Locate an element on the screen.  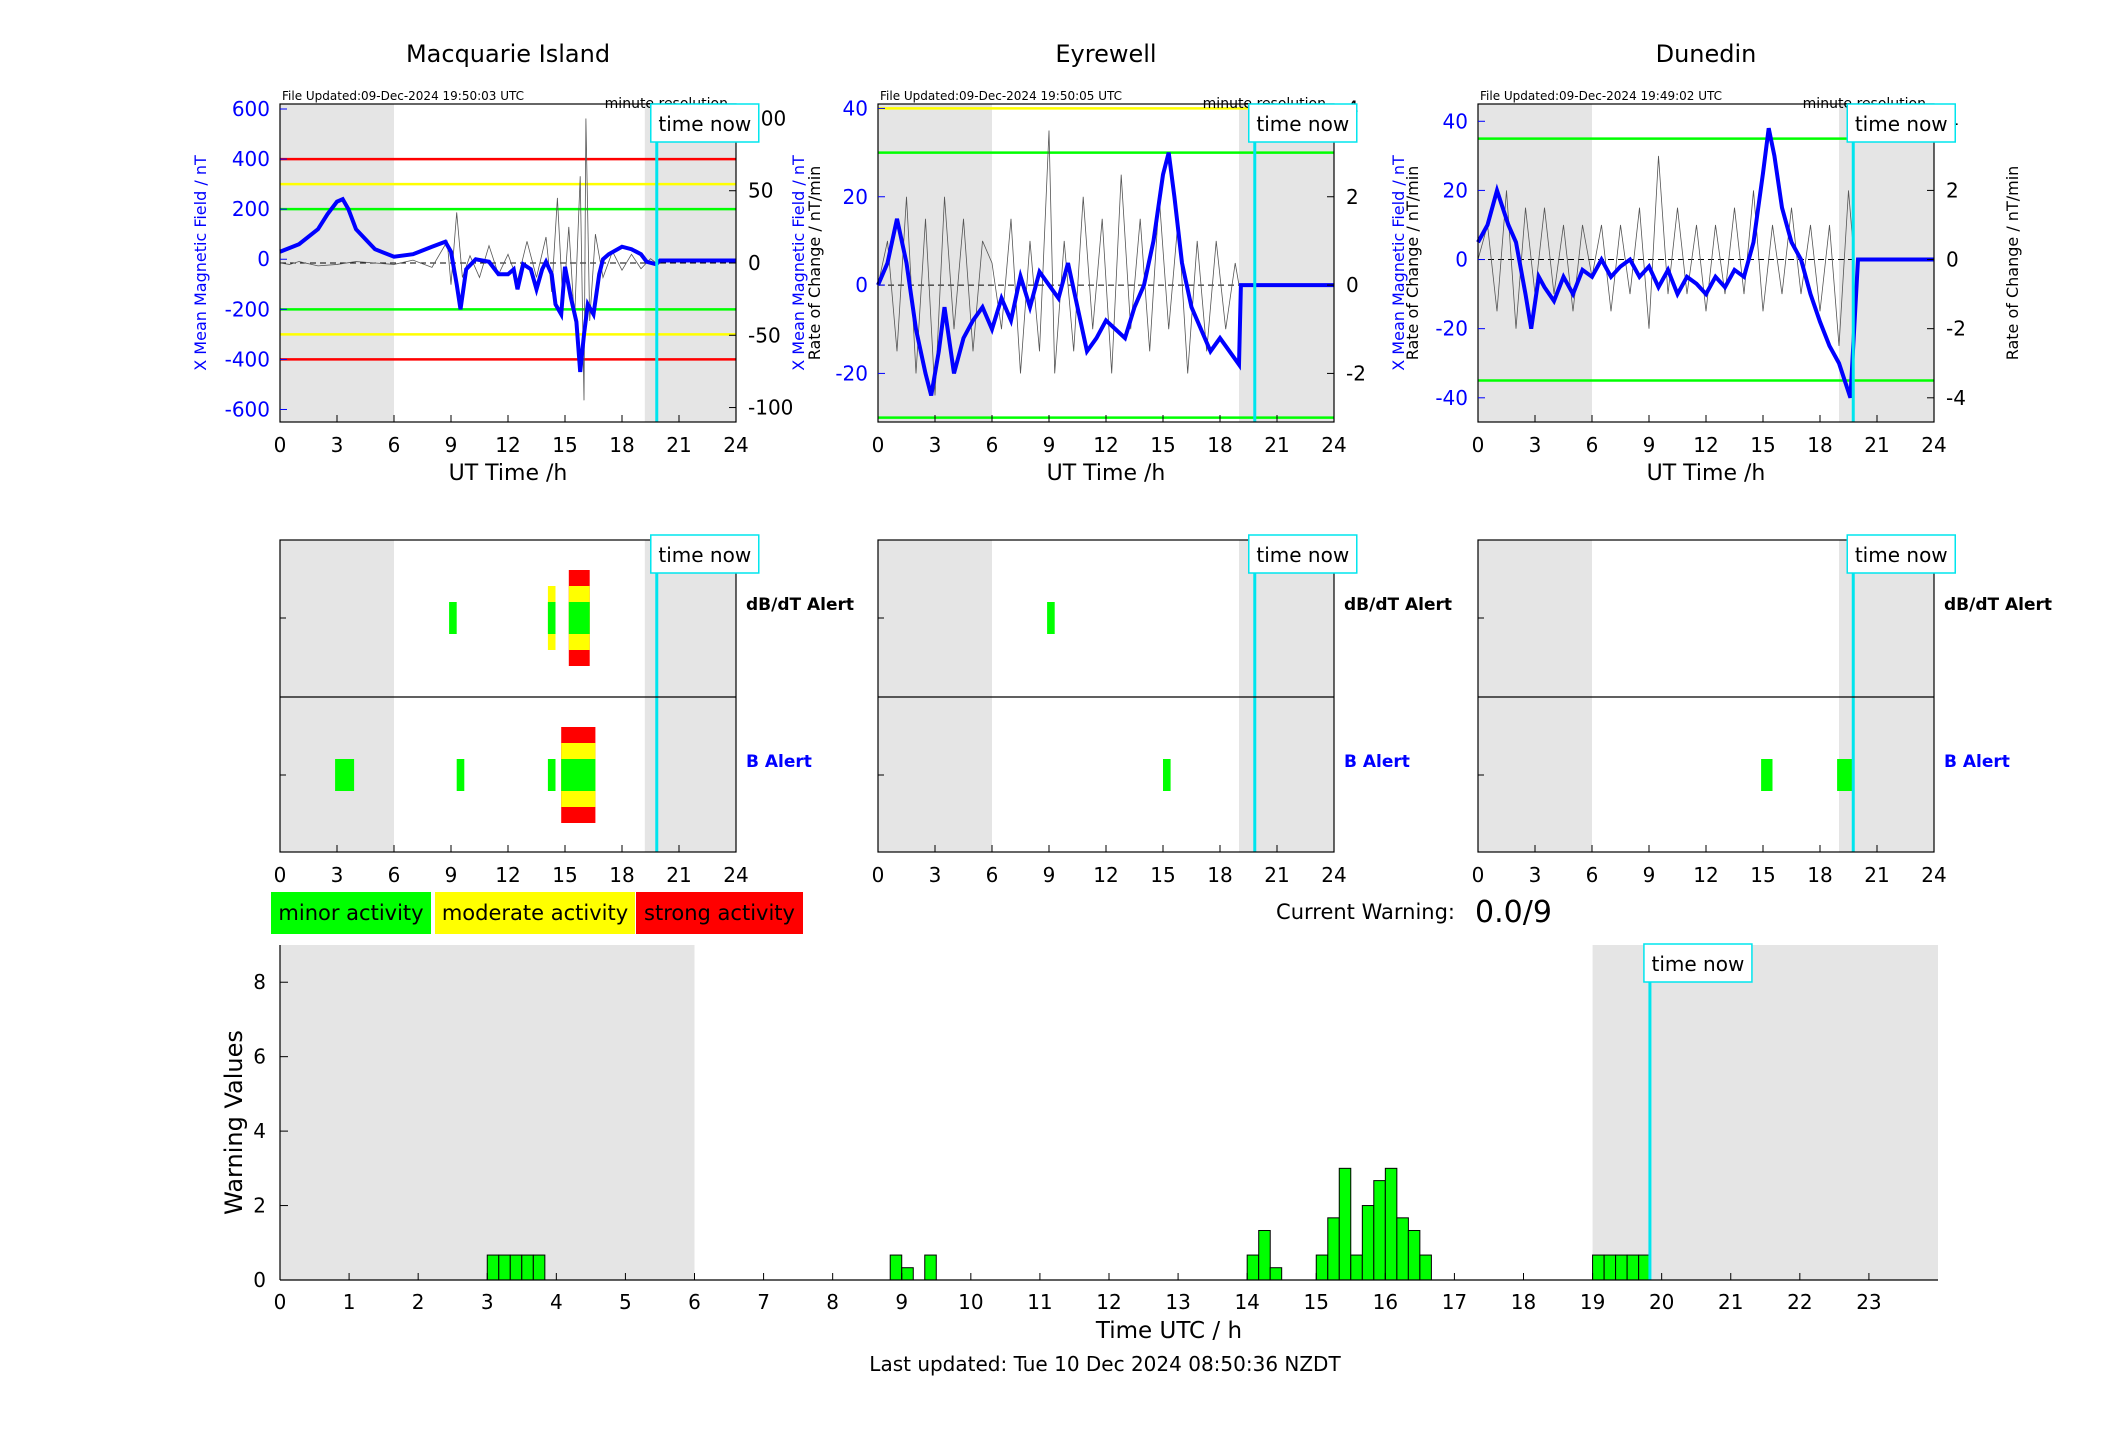
alert-x-tick-label: 3 is located at coordinates (935, 875).